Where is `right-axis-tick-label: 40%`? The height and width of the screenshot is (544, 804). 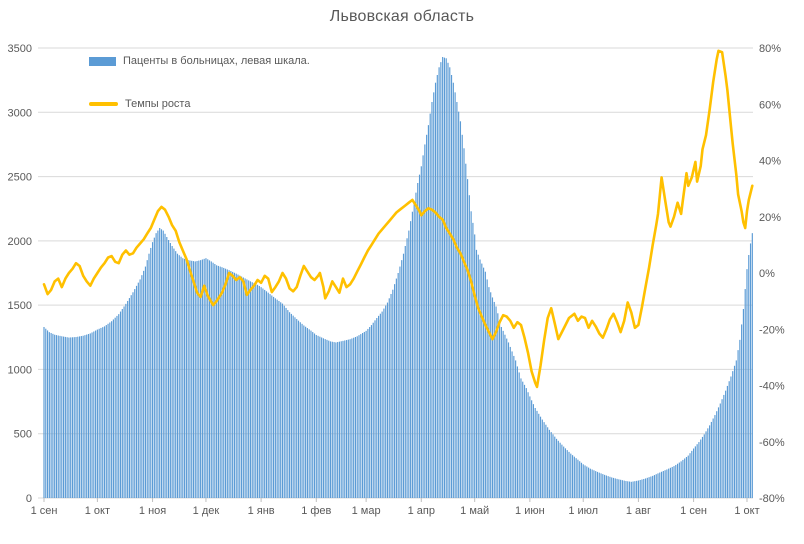 right-axis-tick-label: 40% is located at coordinates (770, 162).